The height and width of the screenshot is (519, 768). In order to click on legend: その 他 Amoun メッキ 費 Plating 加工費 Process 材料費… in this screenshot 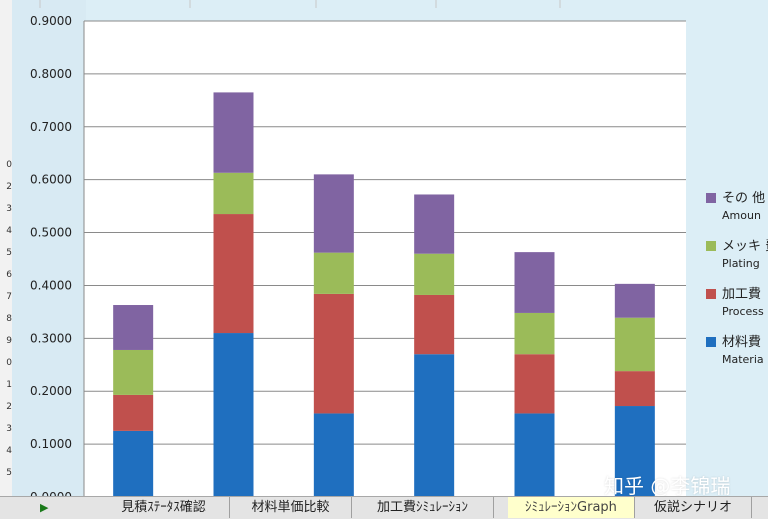, I will do `click(736, 281)`.